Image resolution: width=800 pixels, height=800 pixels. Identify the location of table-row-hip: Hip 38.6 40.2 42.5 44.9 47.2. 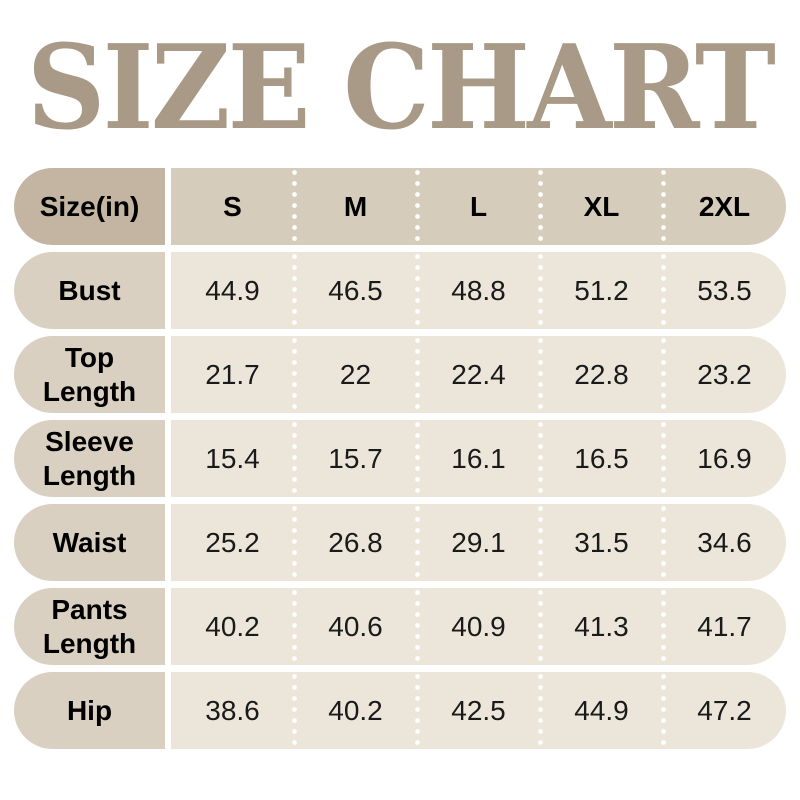
(400, 710).